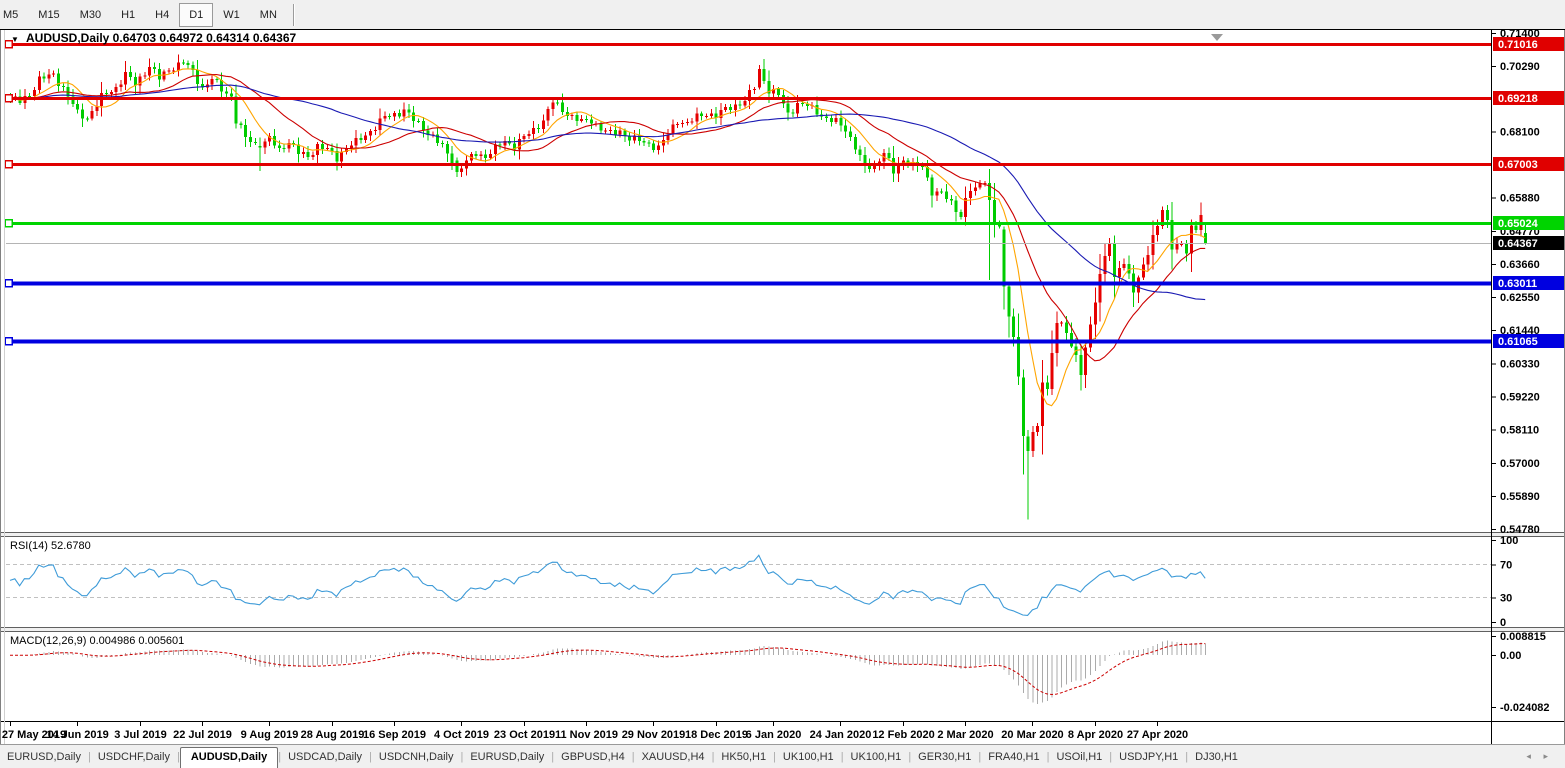 This screenshot has height=768, width=1565. I want to click on chart-tab-usdchf-daily: USDCHF,Daily, so click(133, 757).